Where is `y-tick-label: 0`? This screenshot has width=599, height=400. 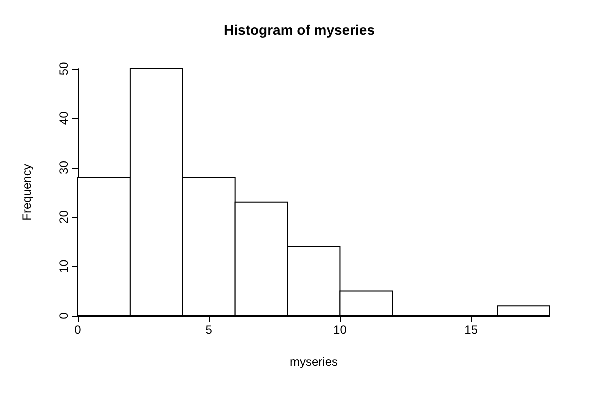
y-tick-label: 0 is located at coordinates (64, 316).